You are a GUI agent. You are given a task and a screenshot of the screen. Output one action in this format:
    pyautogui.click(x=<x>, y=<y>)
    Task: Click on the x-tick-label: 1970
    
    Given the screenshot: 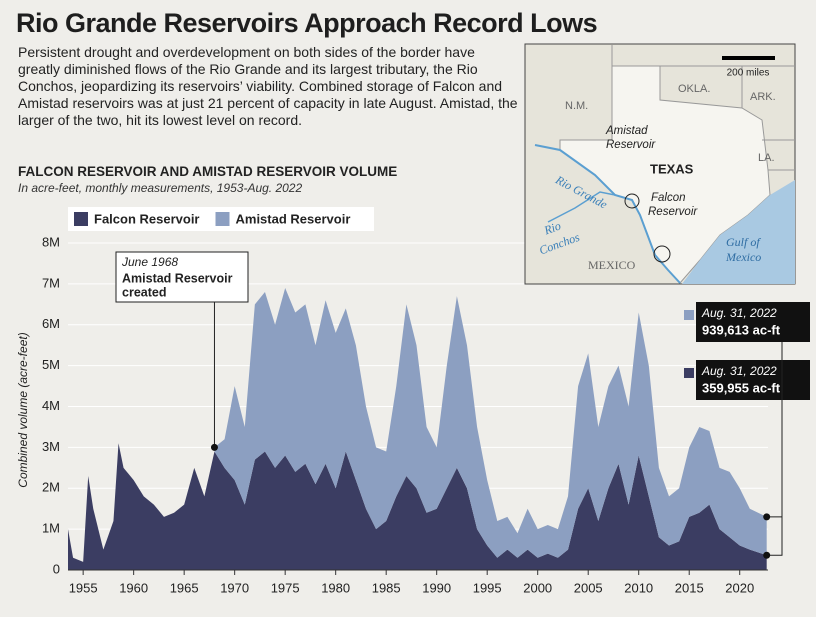 What is the action you would take?
    pyautogui.click(x=234, y=587)
    